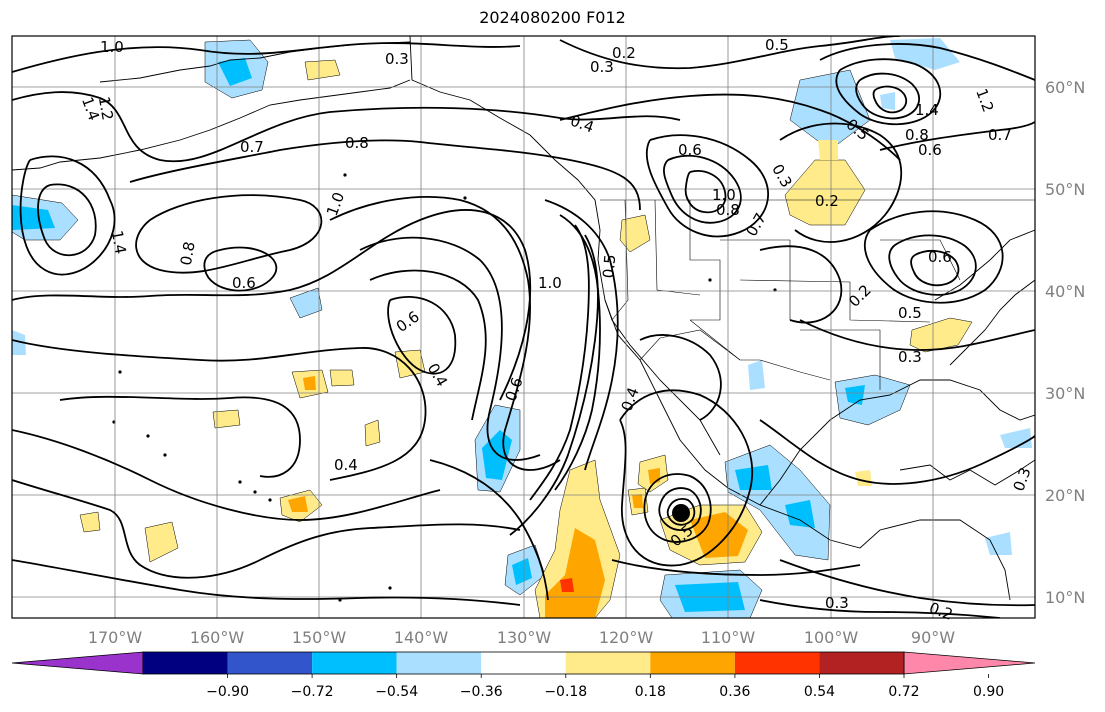  Describe the element at coordinates (728, 637) in the screenshot. I see `longitude-tick-label: 110°W` at that location.